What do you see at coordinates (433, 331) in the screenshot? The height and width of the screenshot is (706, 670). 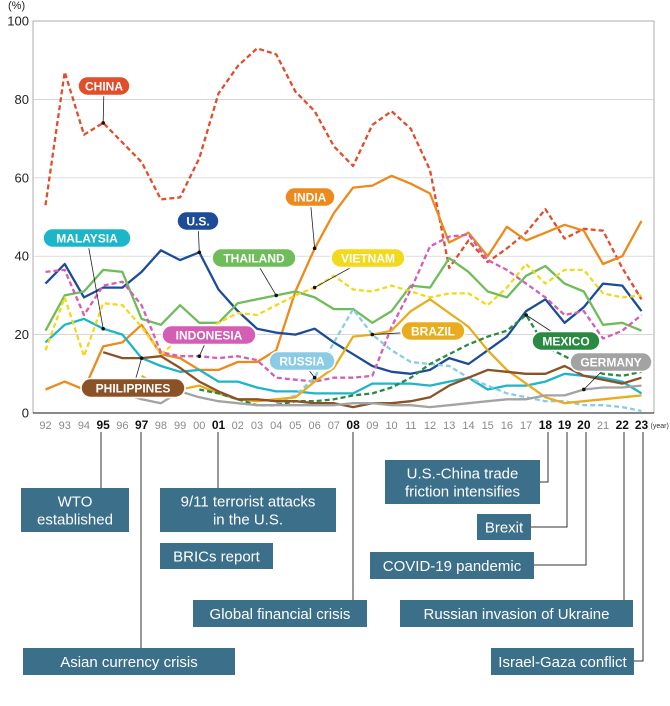 I see `label-text: BRAZIL` at bounding box center [433, 331].